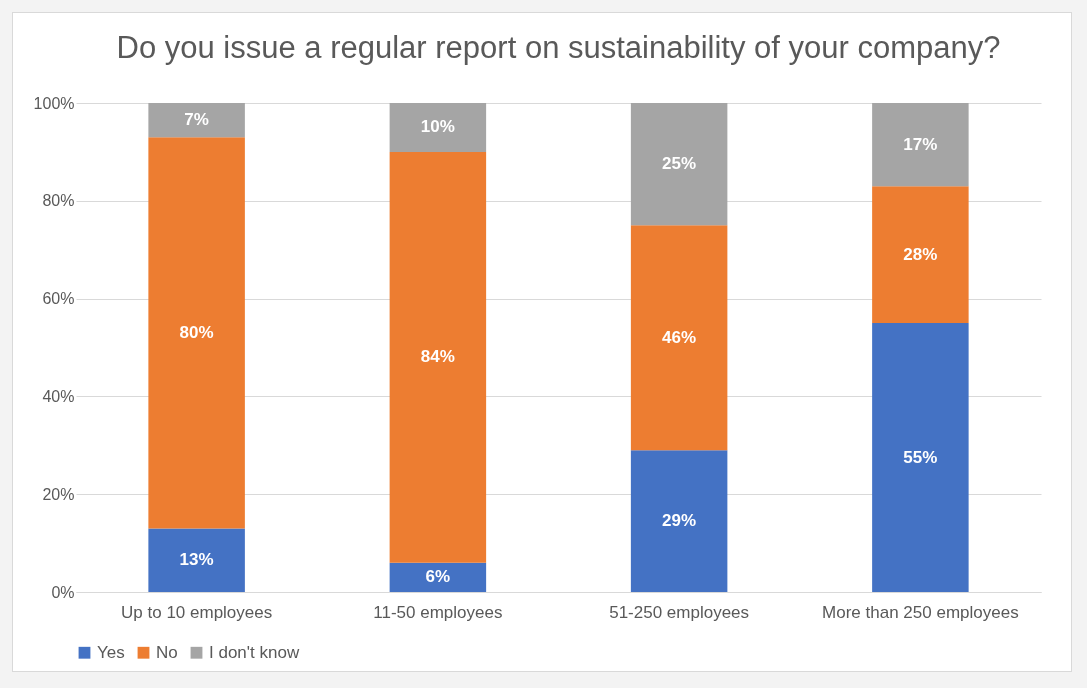 The image size is (1087, 688). I want to click on data-label: 10%, so click(437, 127).